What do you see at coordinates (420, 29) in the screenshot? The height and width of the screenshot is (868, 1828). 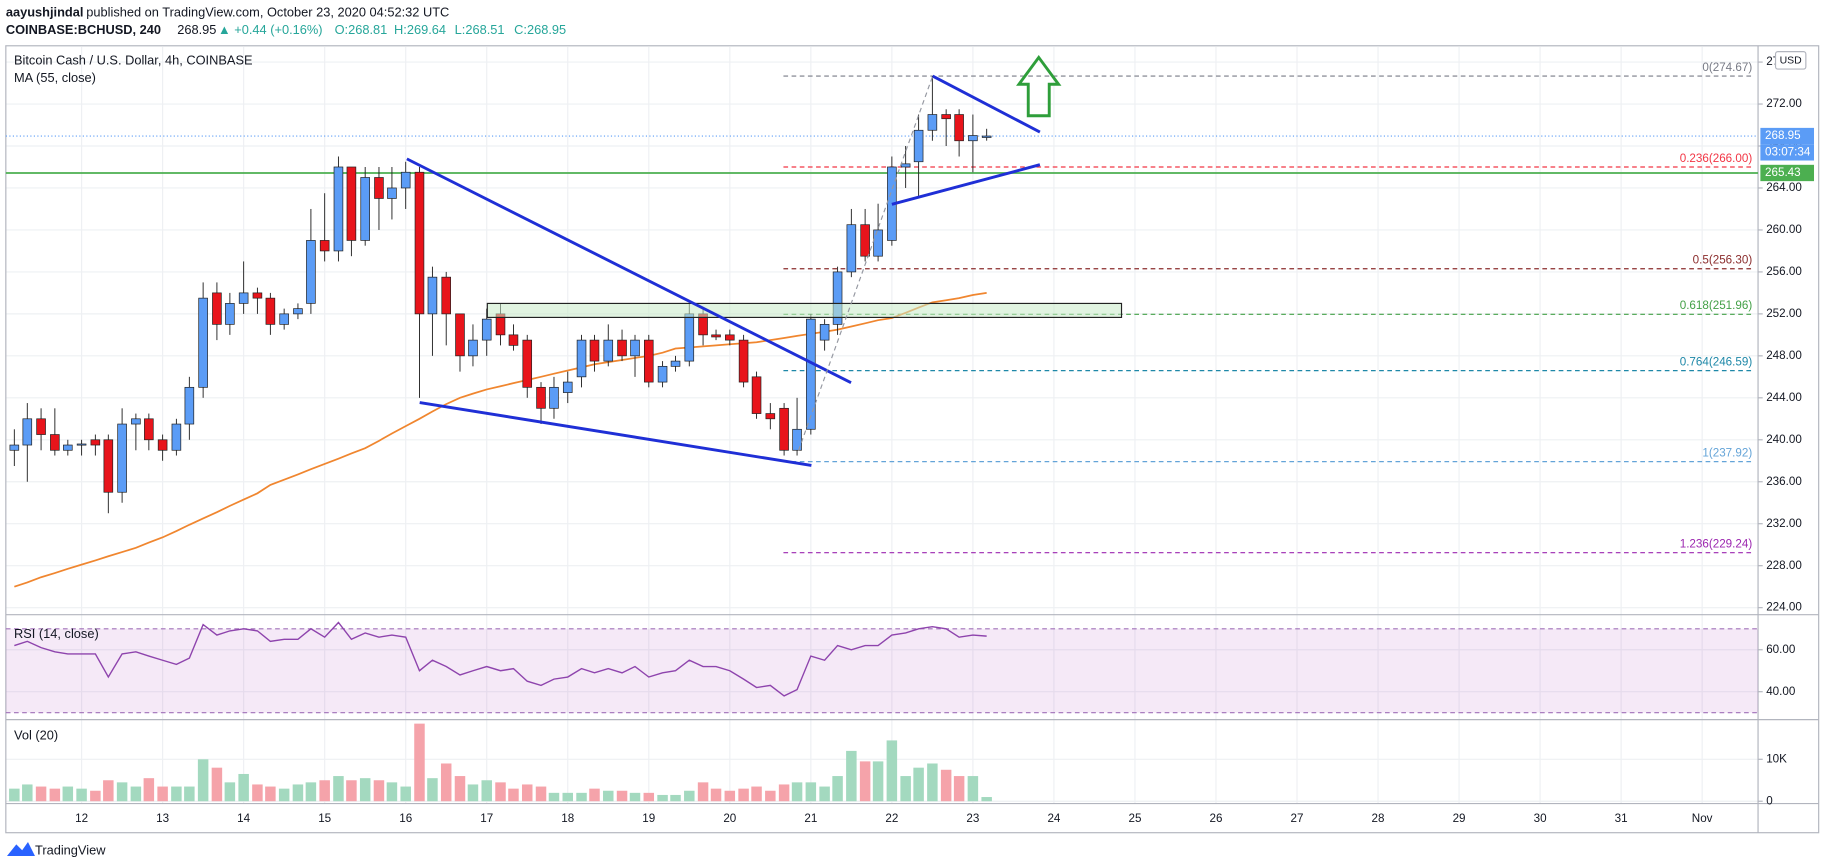 I see `ohlc-high: H:269.64` at bounding box center [420, 29].